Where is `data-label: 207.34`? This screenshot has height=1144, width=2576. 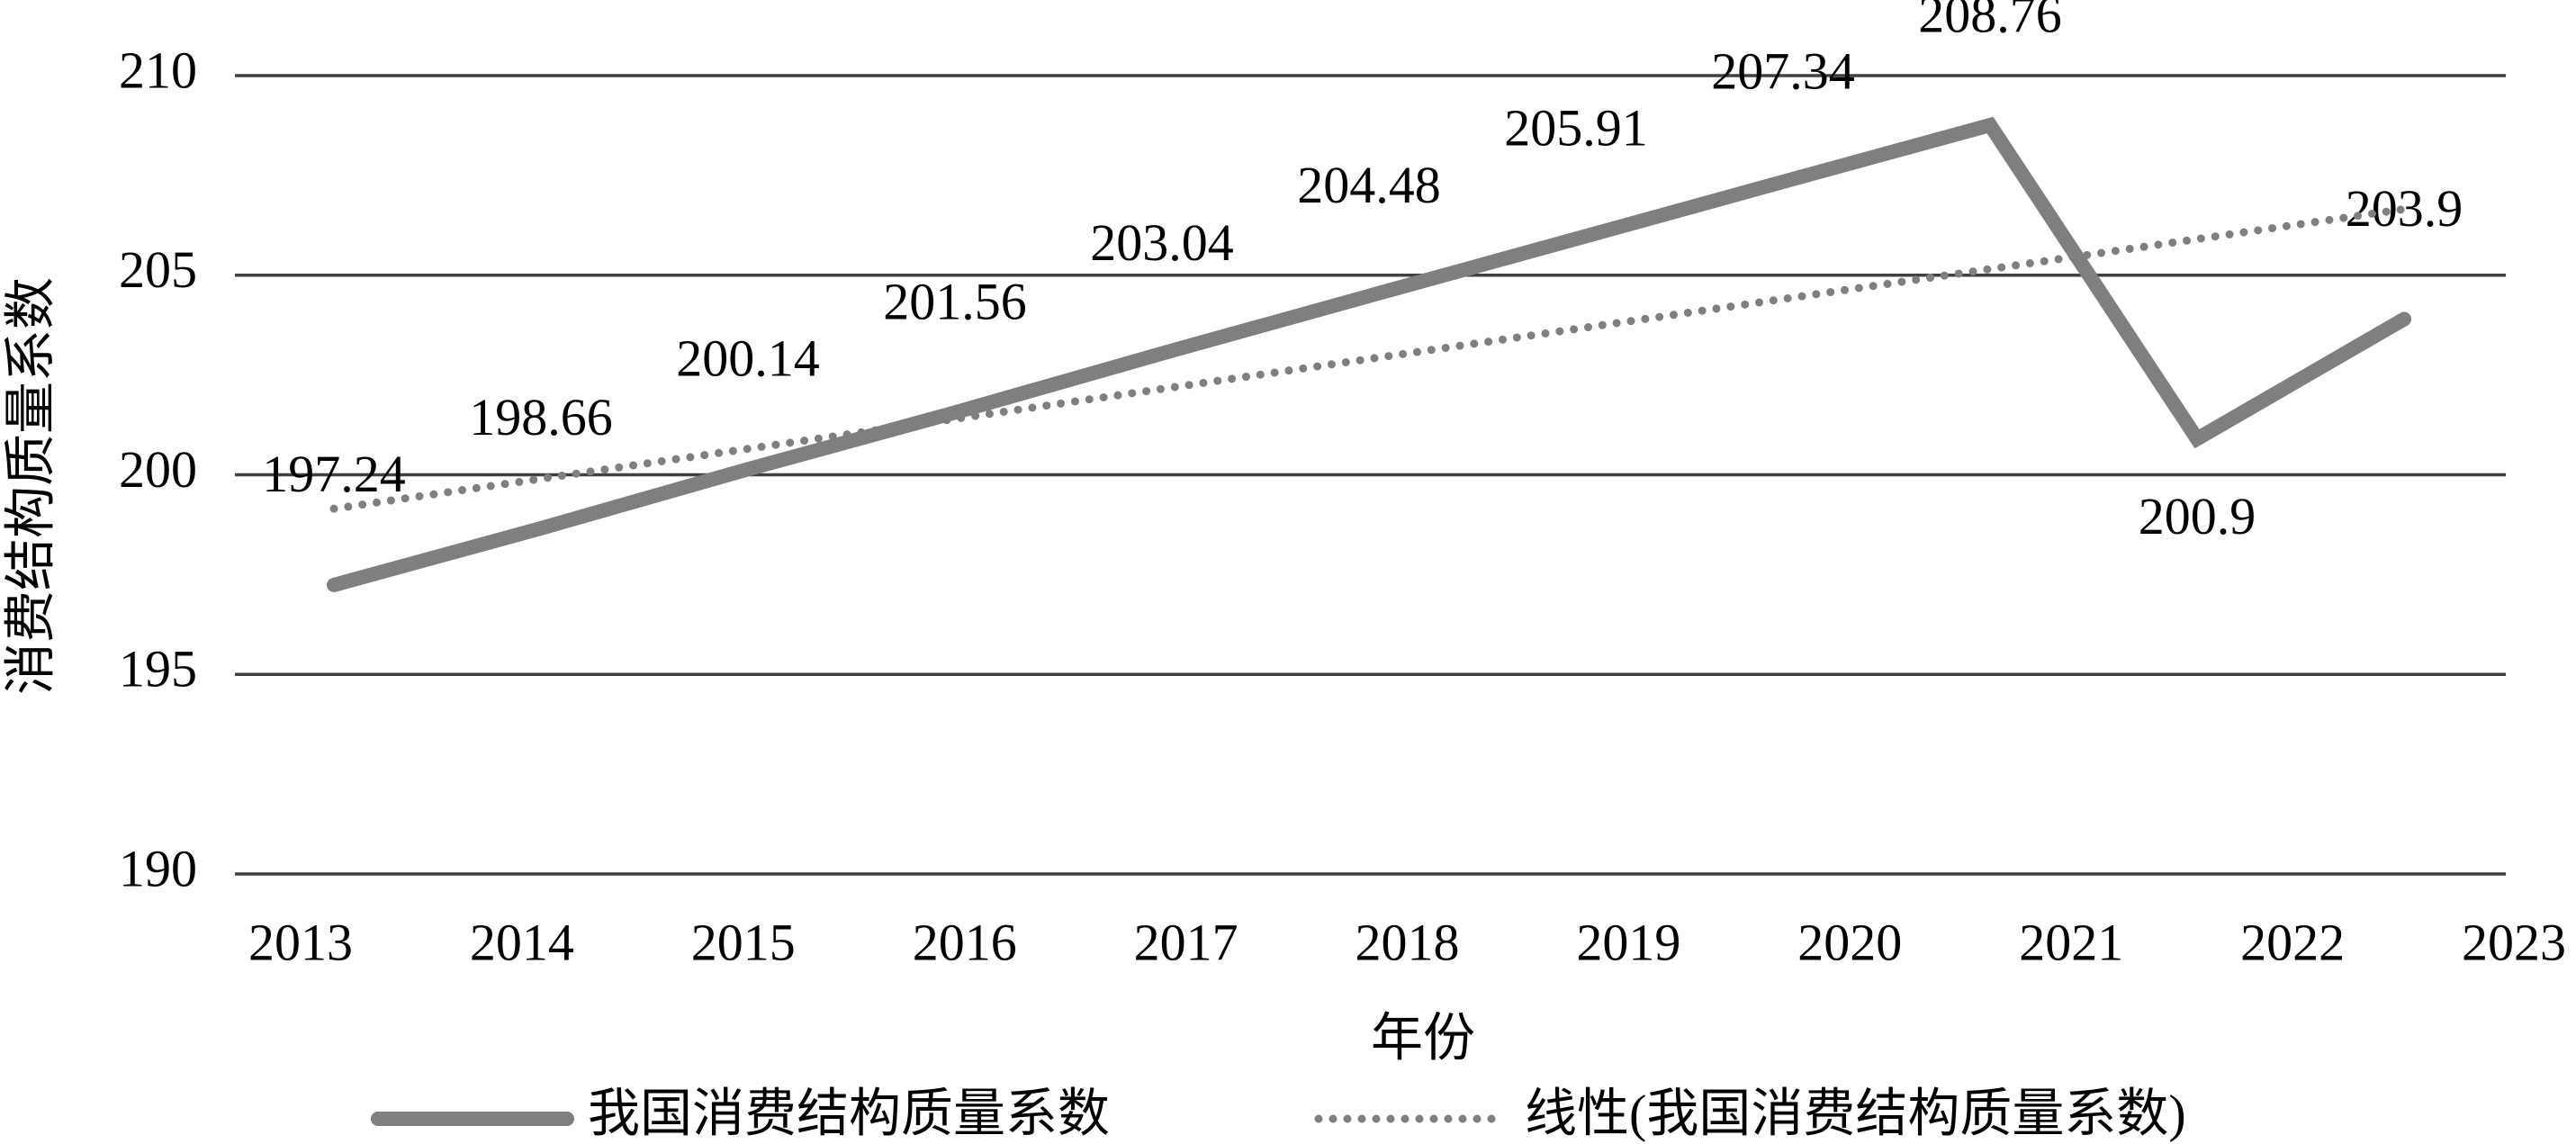
data-label: 207.34 is located at coordinates (1783, 70).